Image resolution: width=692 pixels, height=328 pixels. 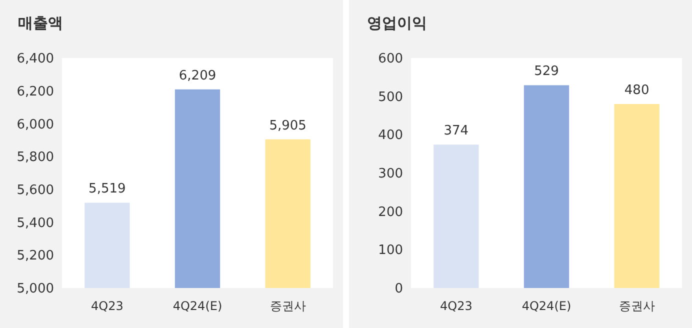 What do you see at coordinates (397, 23) in the screenshot?
I see `chart-title: 영업이익` at bounding box center [397, 23].